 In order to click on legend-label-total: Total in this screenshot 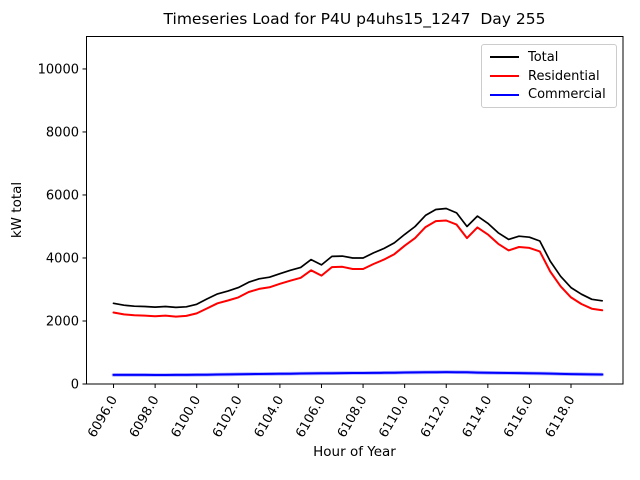, I will do `click(543, 57)`.